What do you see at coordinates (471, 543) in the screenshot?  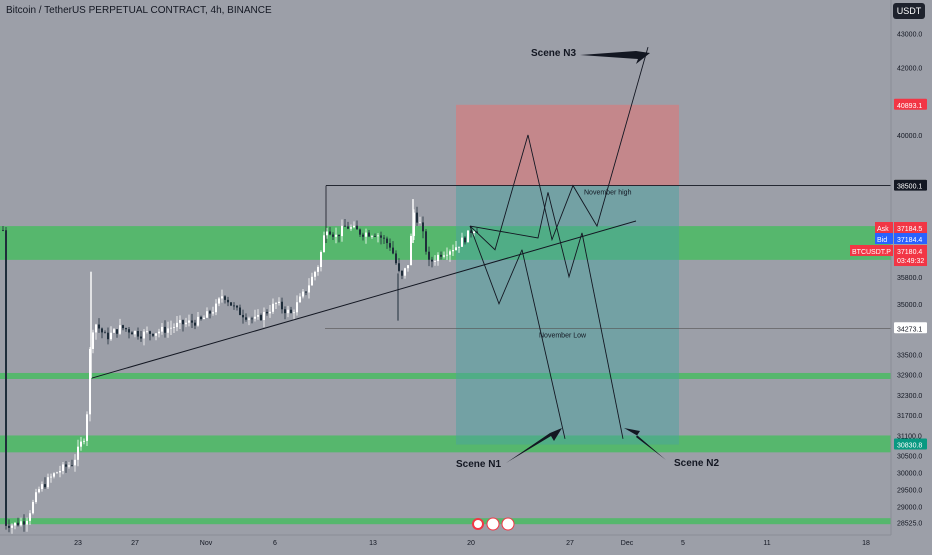 I see `x-tick-label: 20` at bounding box center [471, 543].